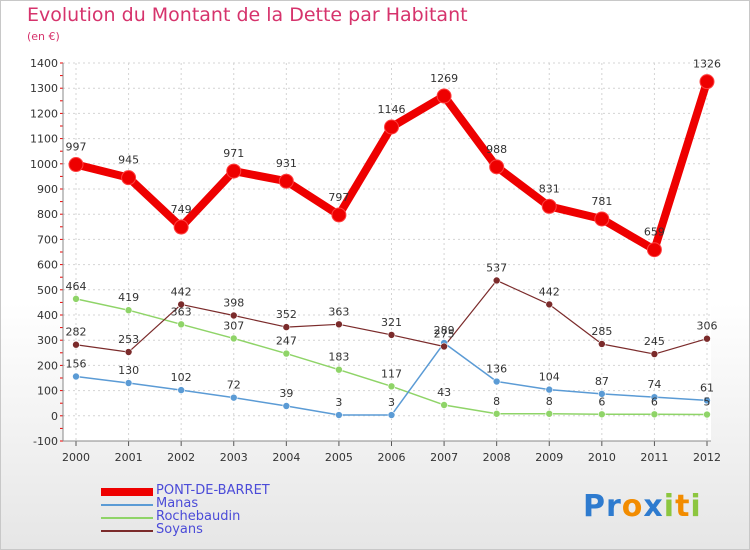 The width and height of the screenshot is (750, 550). I want to click on data-label: 72, so click(234, 385).